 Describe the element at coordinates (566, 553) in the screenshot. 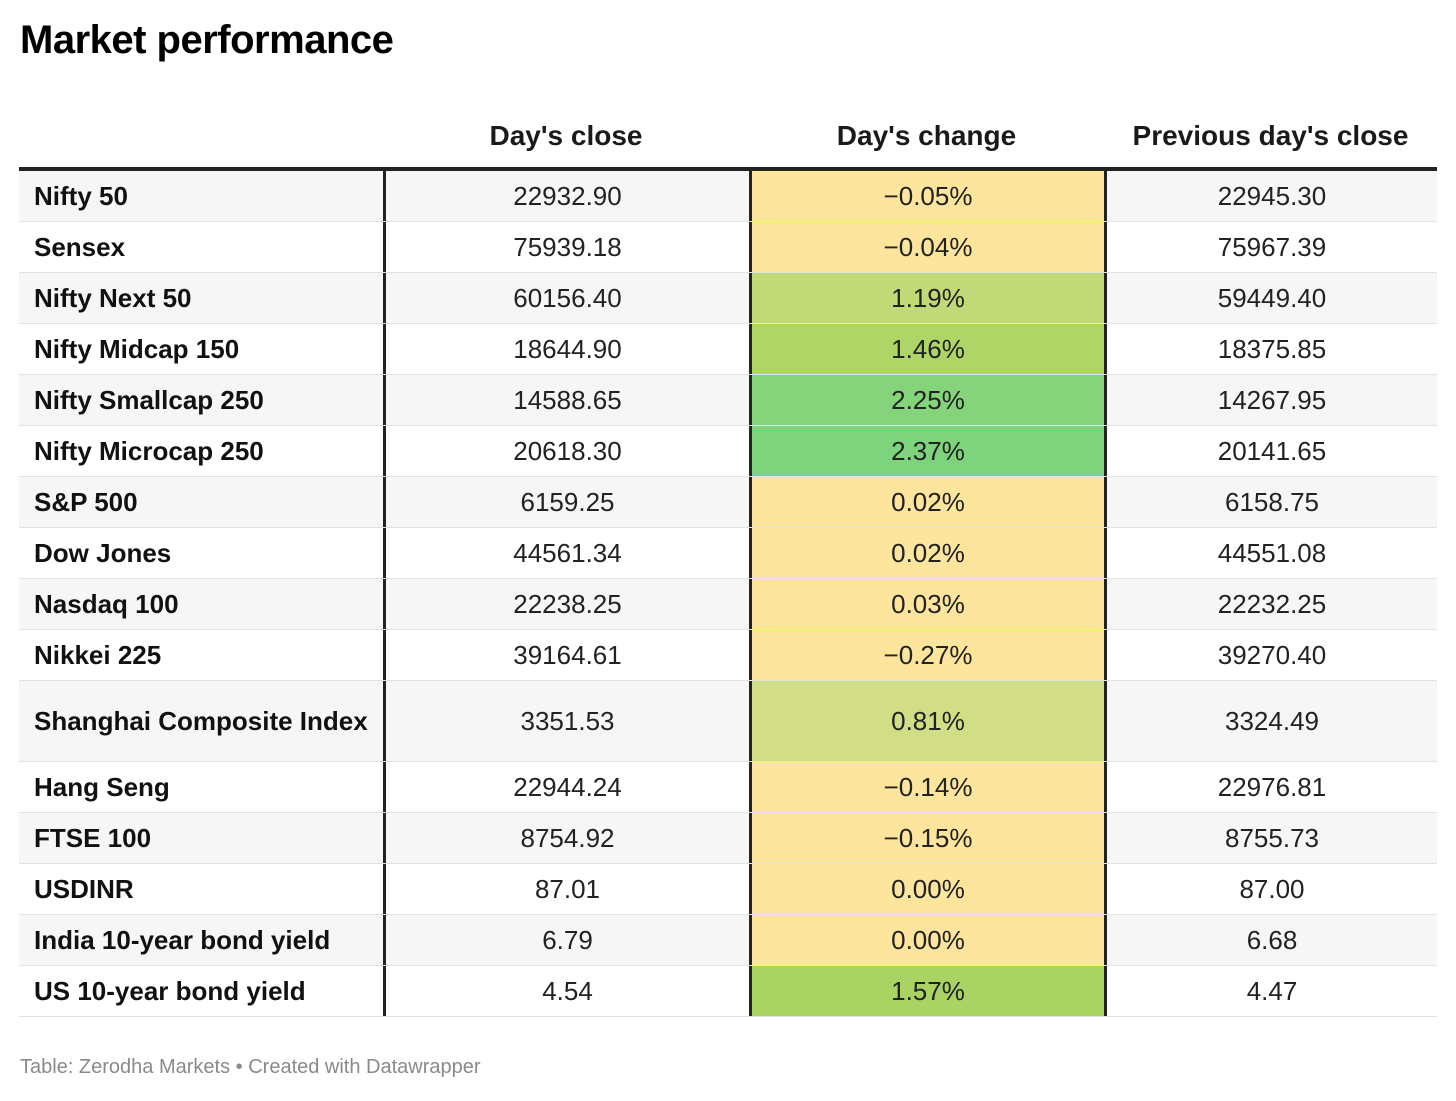

I see `days-close-value: 44561.34` at that location.